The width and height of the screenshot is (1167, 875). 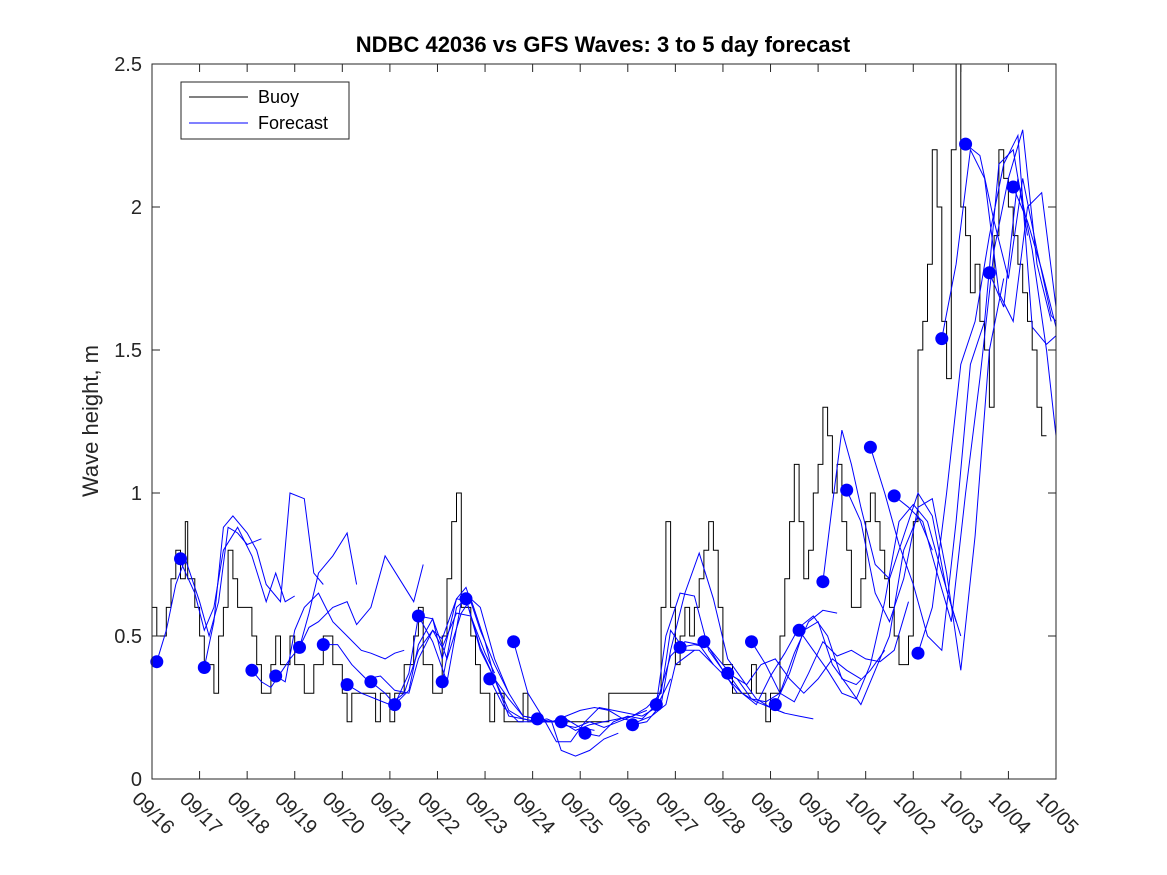 What do you see at coordinates (136, 780) in the screenshot?
I see `y-tick-label: 0` at bounding box center [136, 780].